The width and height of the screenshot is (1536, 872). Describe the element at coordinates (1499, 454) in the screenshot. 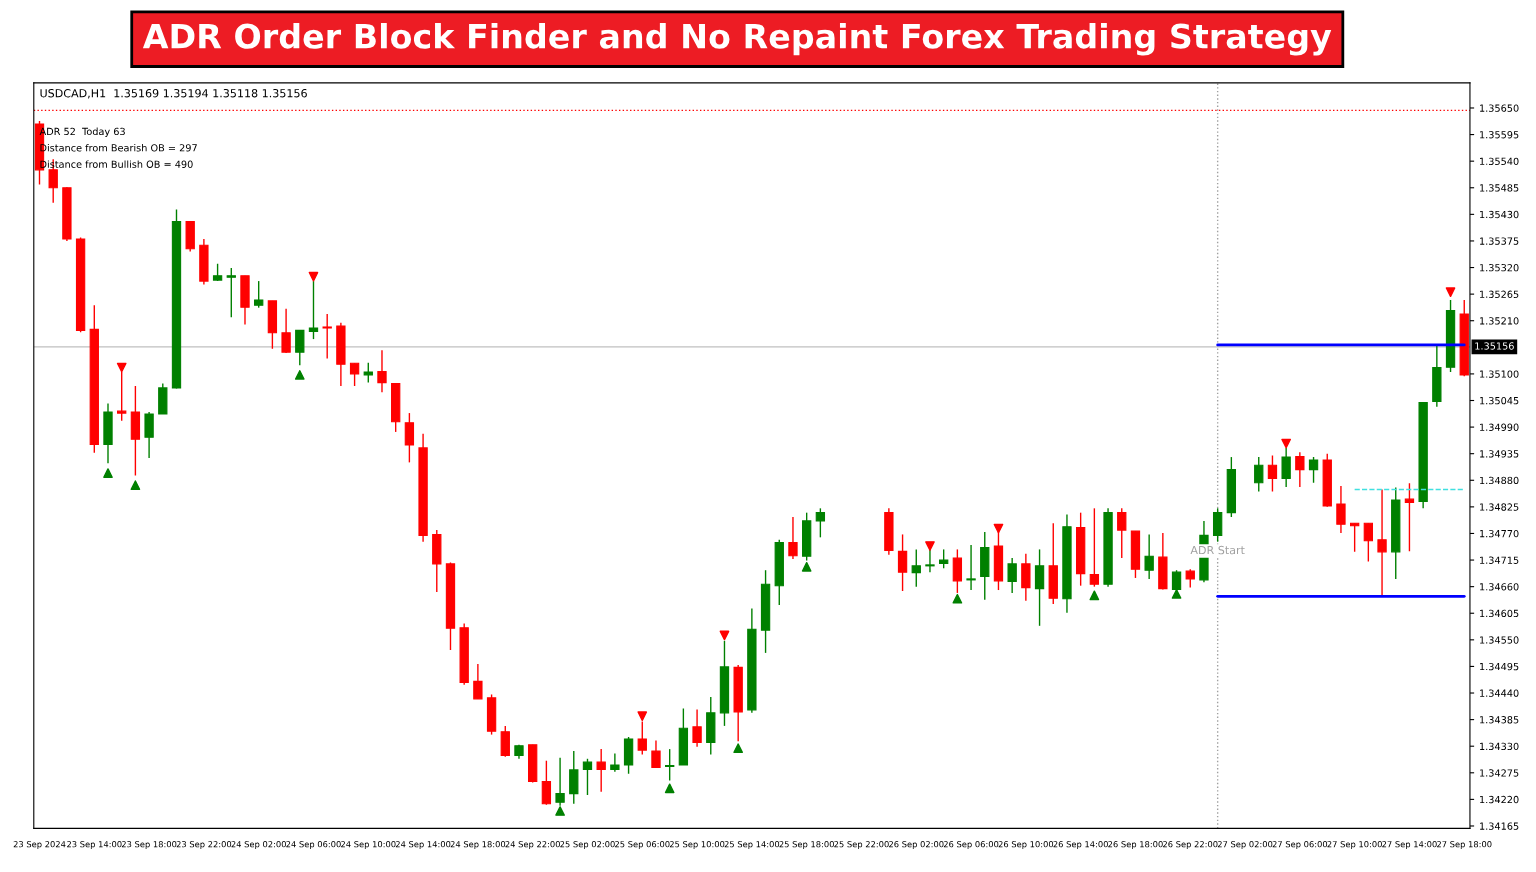

I see `y-tick-label: 1.34935` at that location.